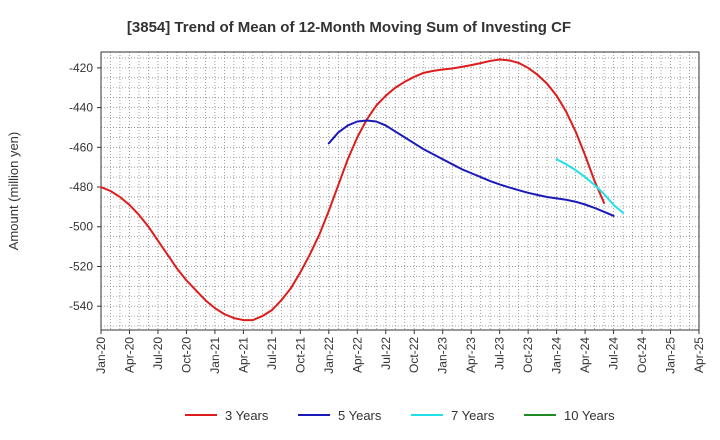 The image size is (720, 440). Describe the element at coordinates (557, 355) in the screenshot. I see `x-tick-label: Jan-24` at that location.